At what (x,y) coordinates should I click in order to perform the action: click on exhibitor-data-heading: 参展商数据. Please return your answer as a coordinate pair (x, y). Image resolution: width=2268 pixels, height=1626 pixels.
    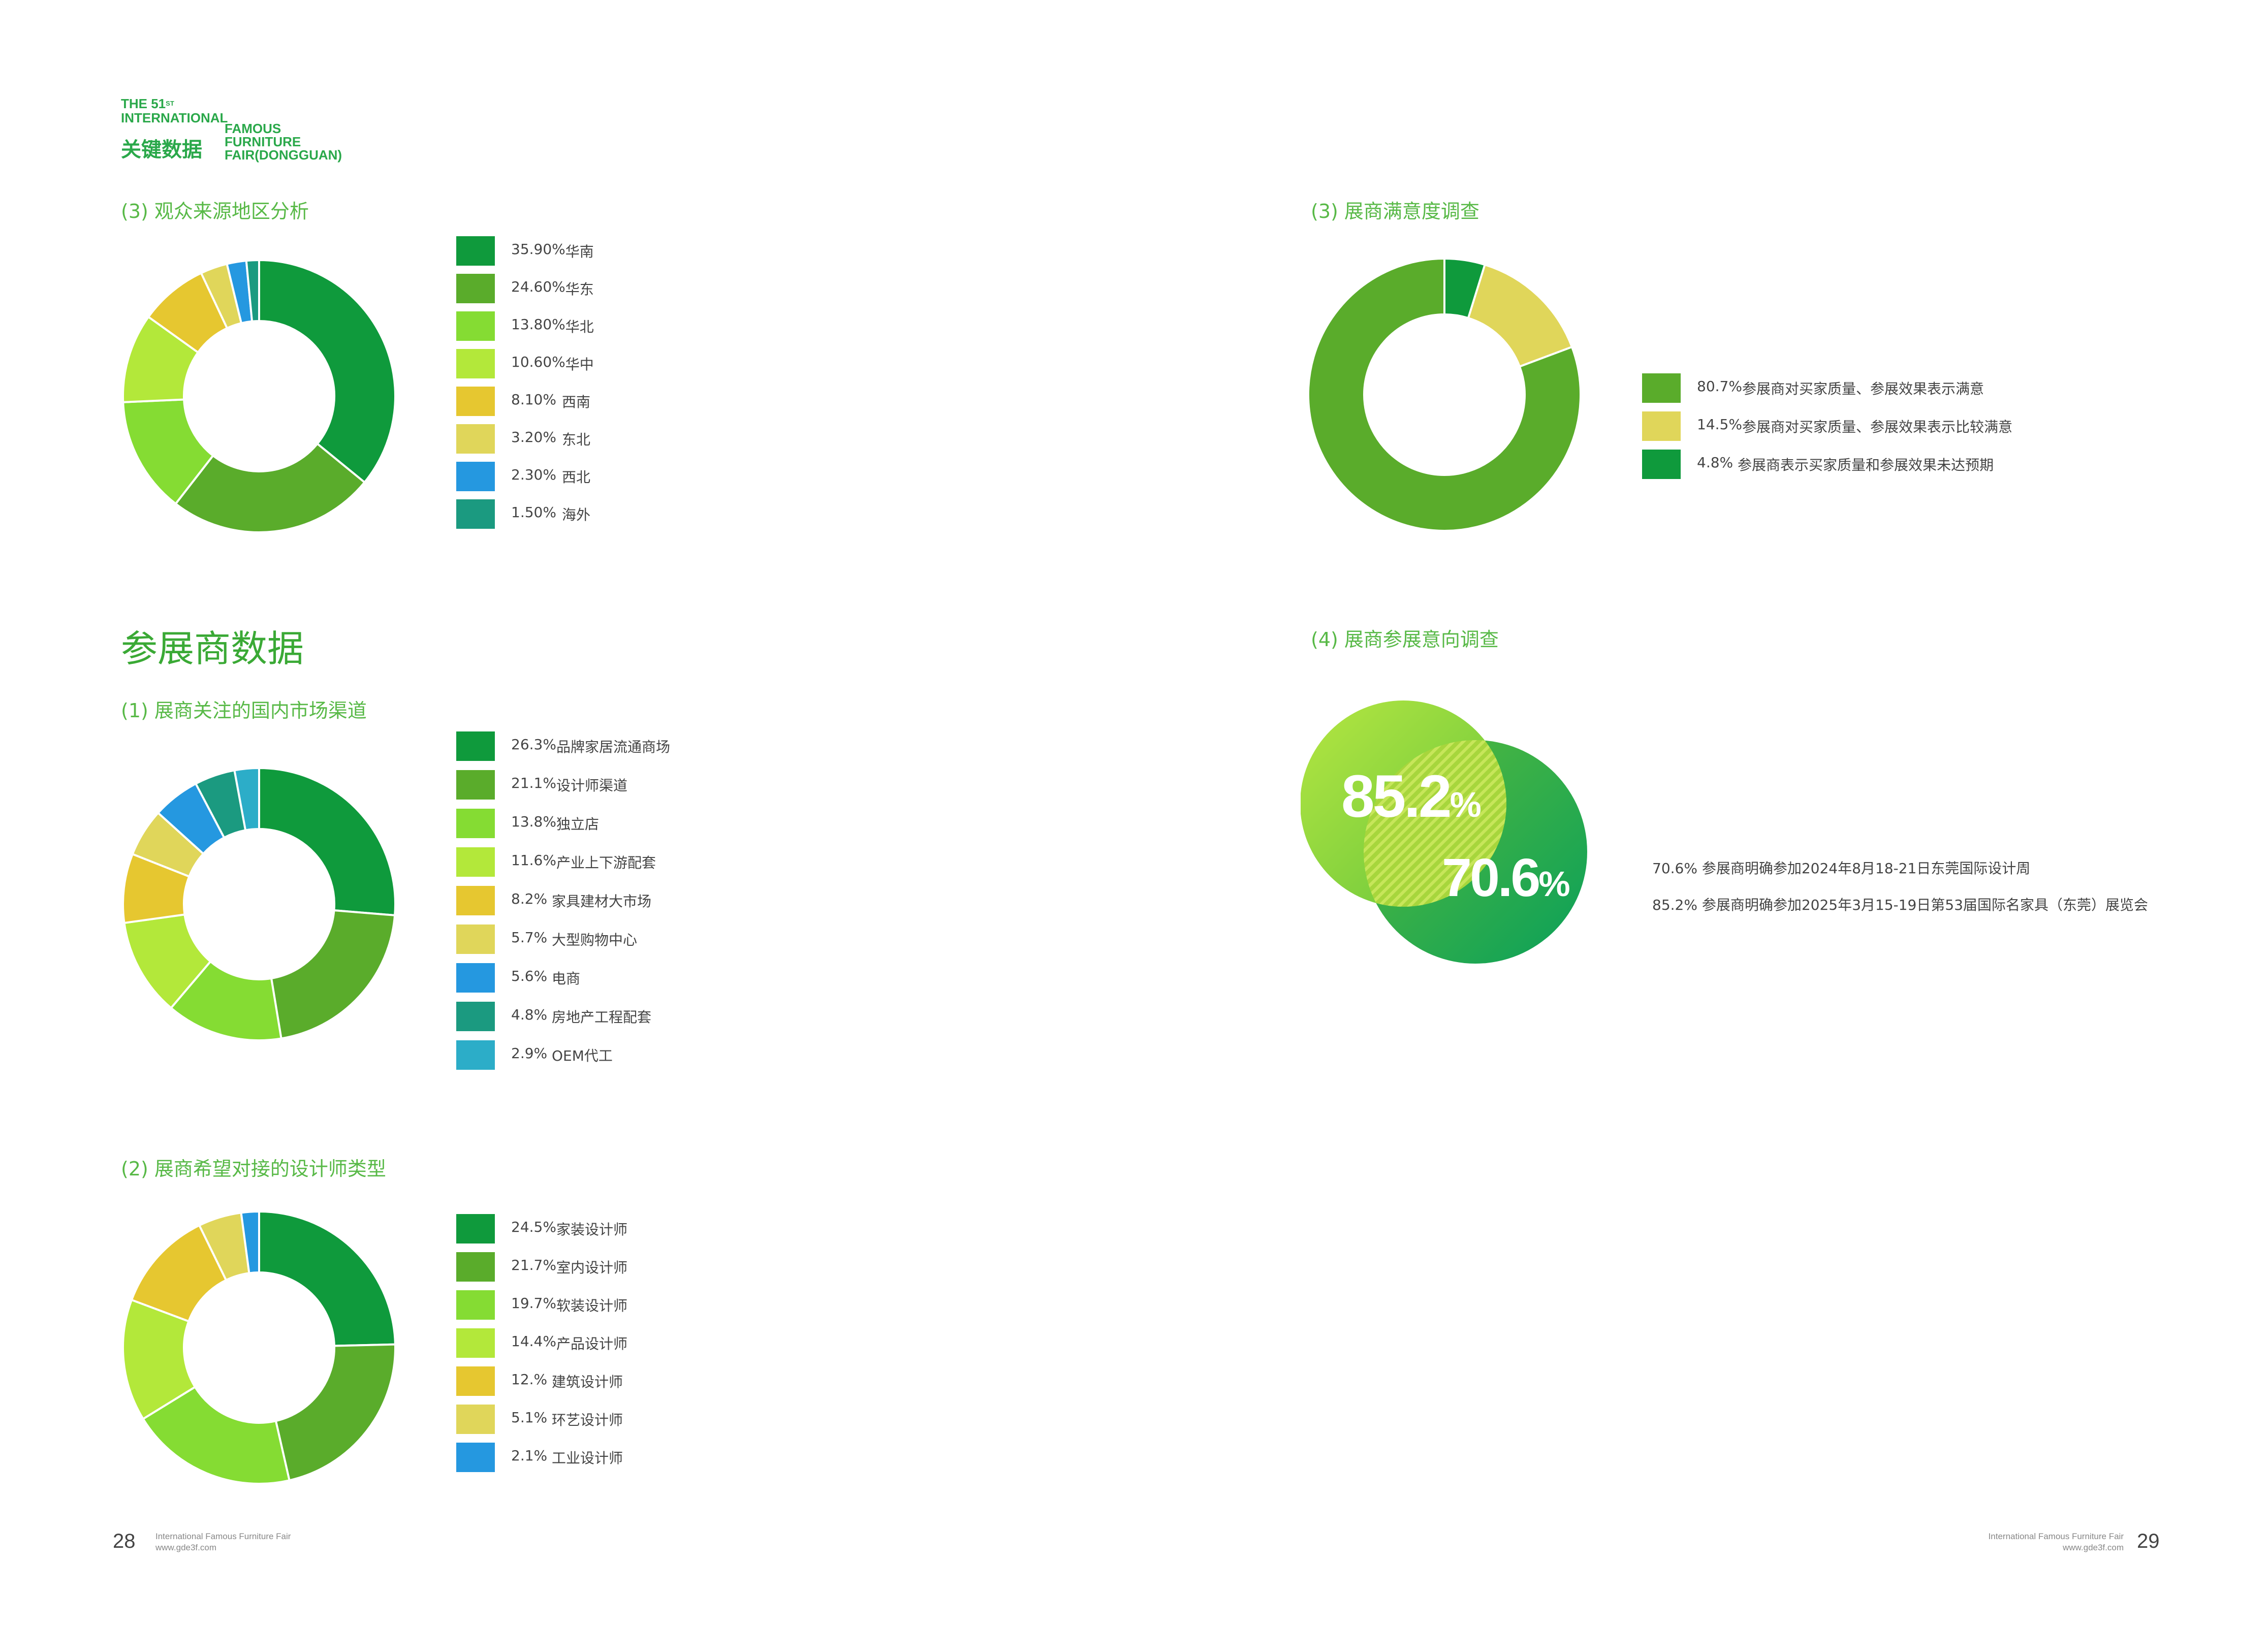
    Looking at the image, I should click on (212, 649).